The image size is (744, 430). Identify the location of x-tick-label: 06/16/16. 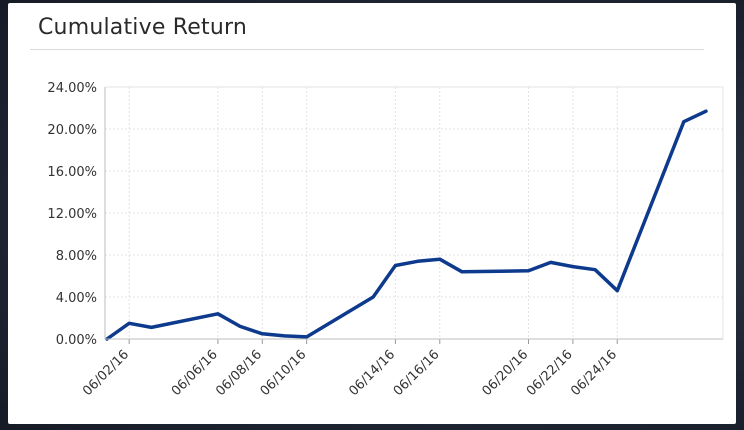
(417, 373).